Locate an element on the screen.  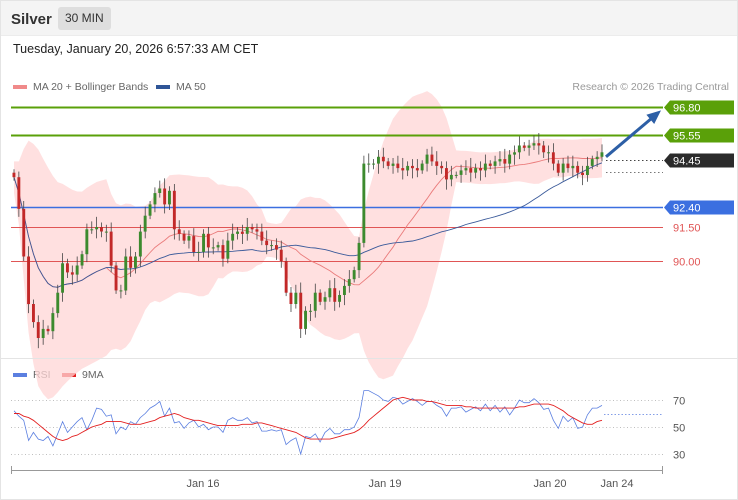
legend-ma50-label: MA 50 is located at coordinates (191, 87).